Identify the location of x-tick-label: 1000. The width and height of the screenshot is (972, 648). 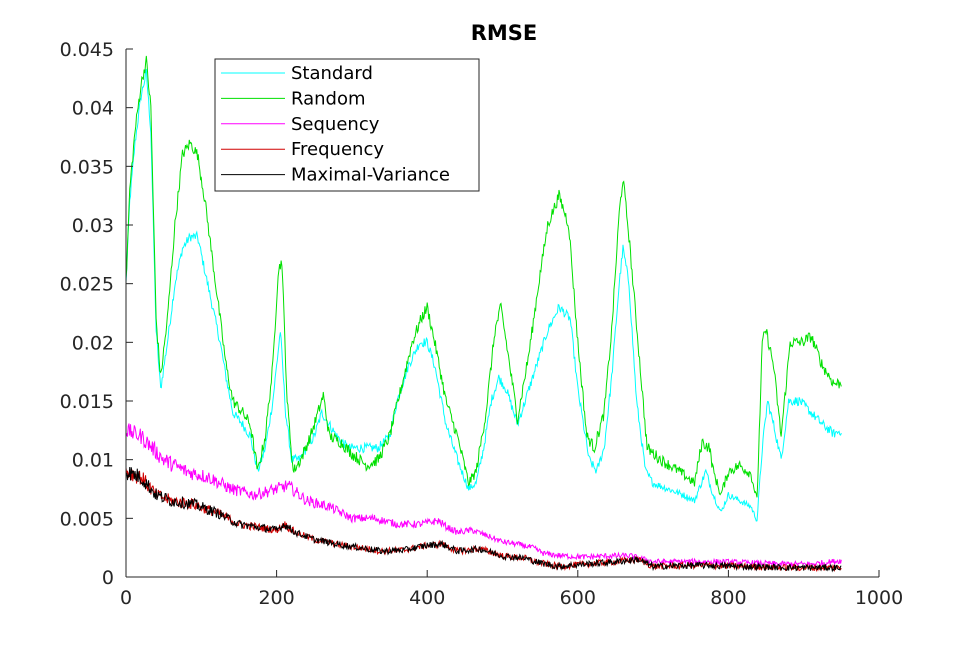
(879, 598).